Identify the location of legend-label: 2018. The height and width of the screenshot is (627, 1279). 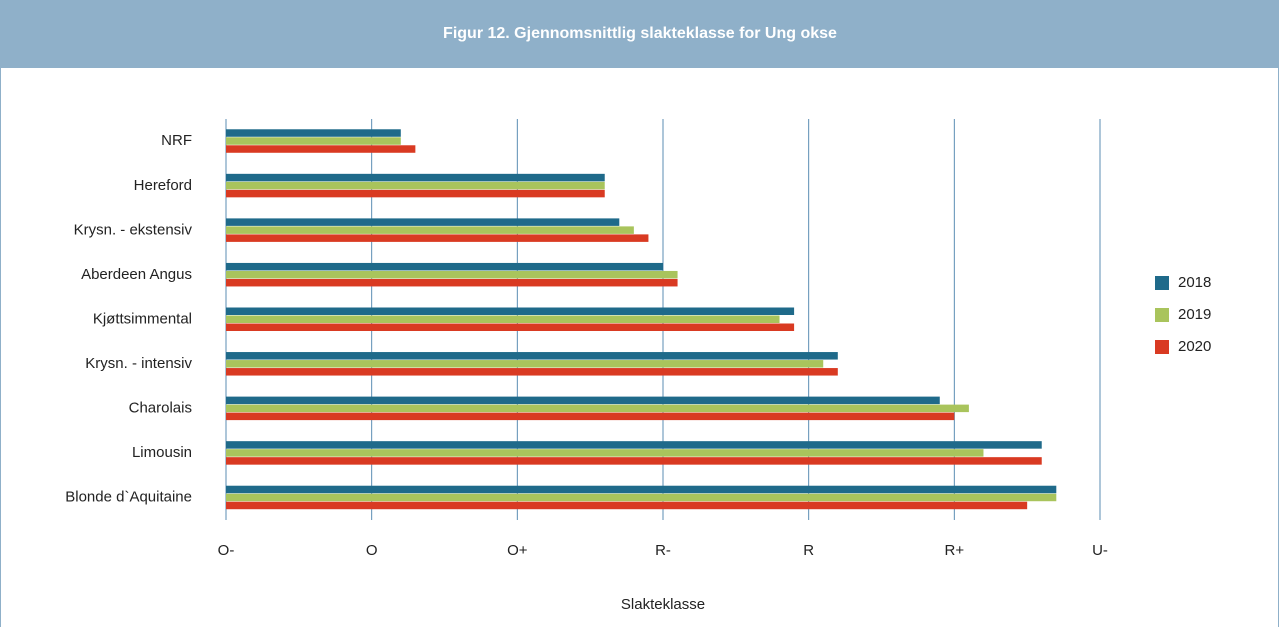
(1194, 282).